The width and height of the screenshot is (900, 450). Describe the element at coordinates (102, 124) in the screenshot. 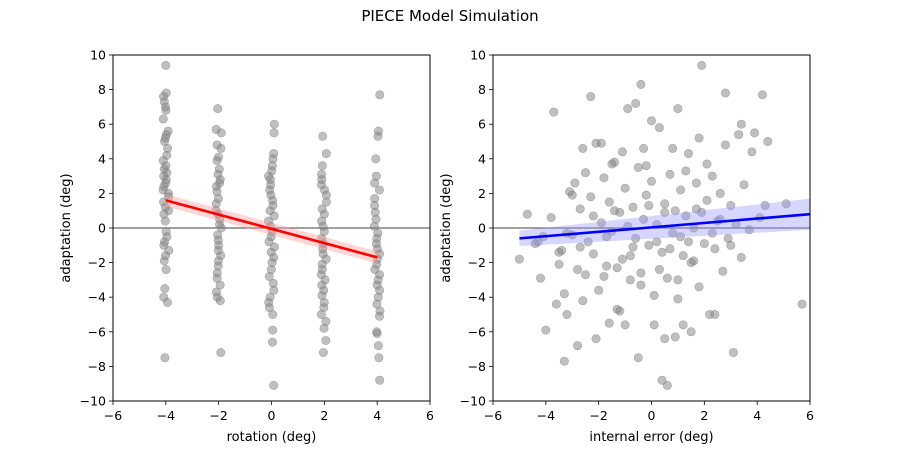

I see `y-tick-label: 6` at that location.